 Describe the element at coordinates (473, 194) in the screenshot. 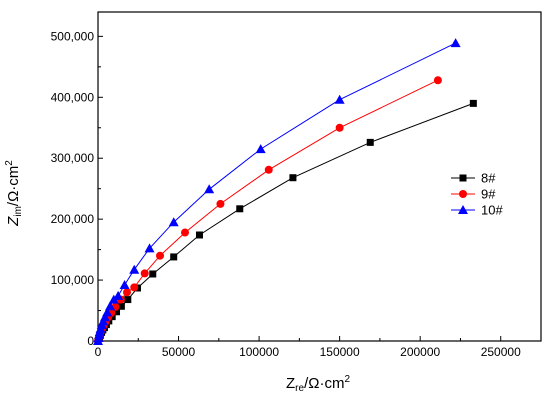

I see `legend-item: 9#` at that location.